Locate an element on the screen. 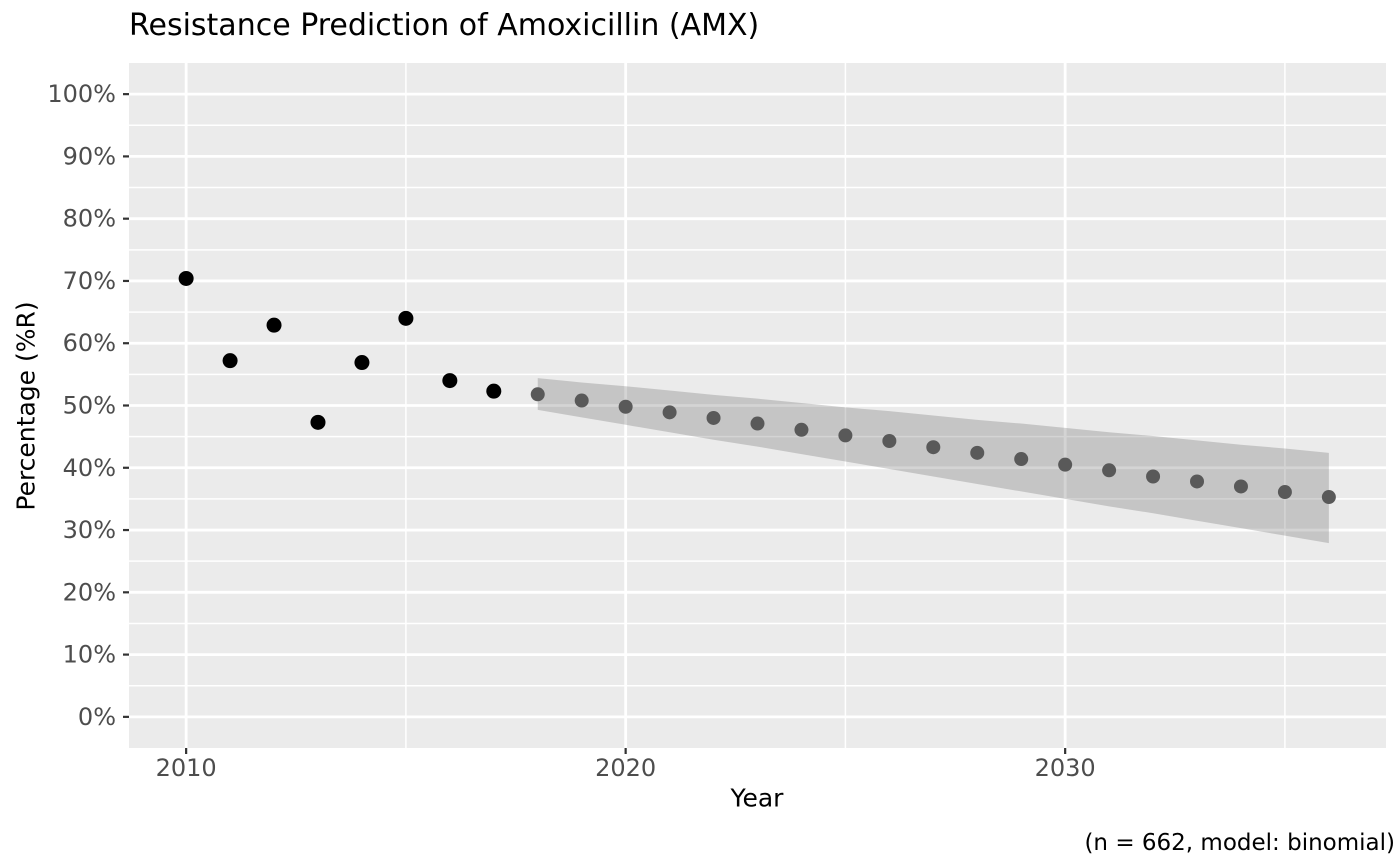 The image size is (1400, 866). y-tick-label: 20% is located at coordinates (89, 592).